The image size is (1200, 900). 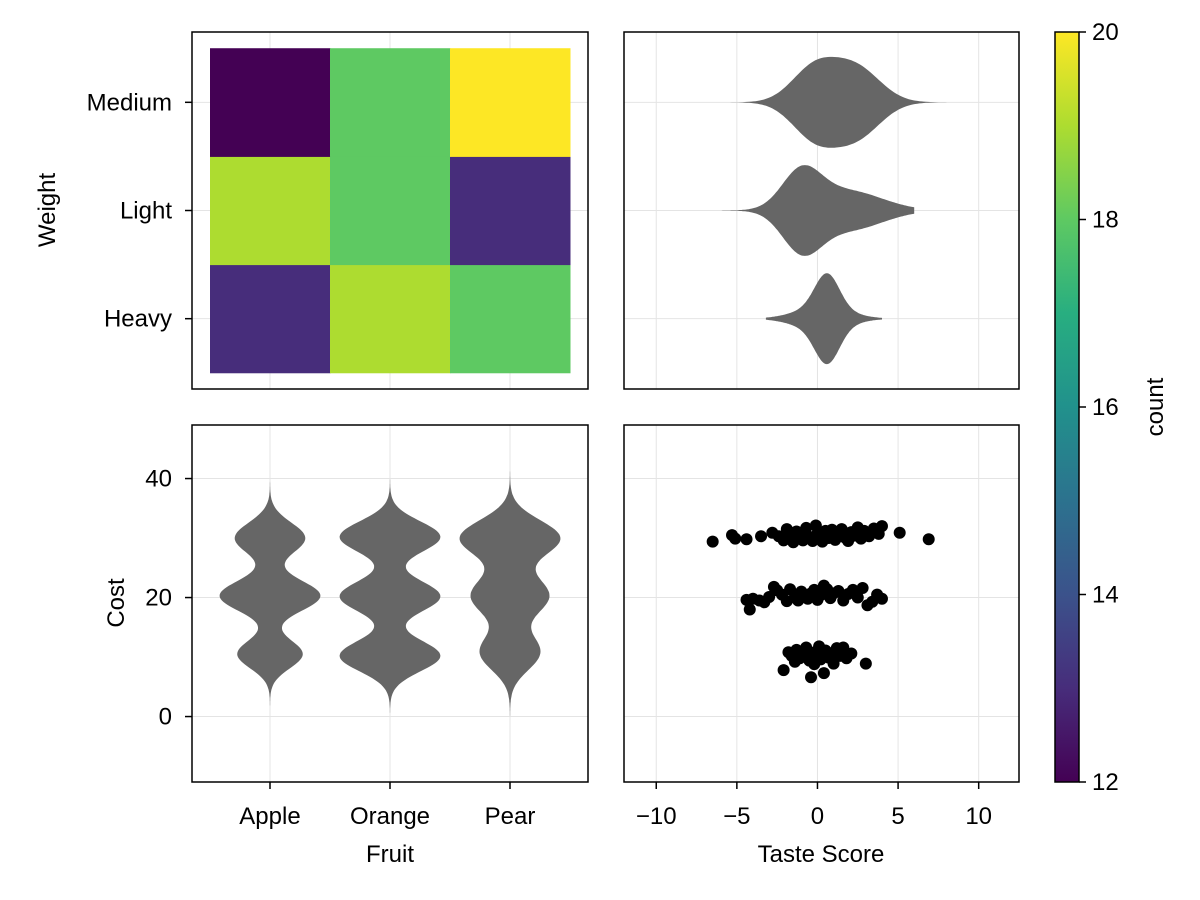 What do you see at coordinates (270, 102) in the screenshot?
I see `heatmap-cell-apple-medium` at bounding box center [270, 102].